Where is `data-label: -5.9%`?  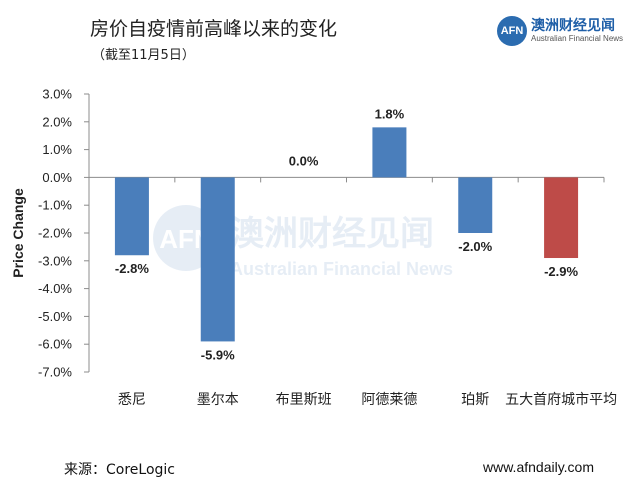 data-label: -5.9% is located at coordinates (218, 354).